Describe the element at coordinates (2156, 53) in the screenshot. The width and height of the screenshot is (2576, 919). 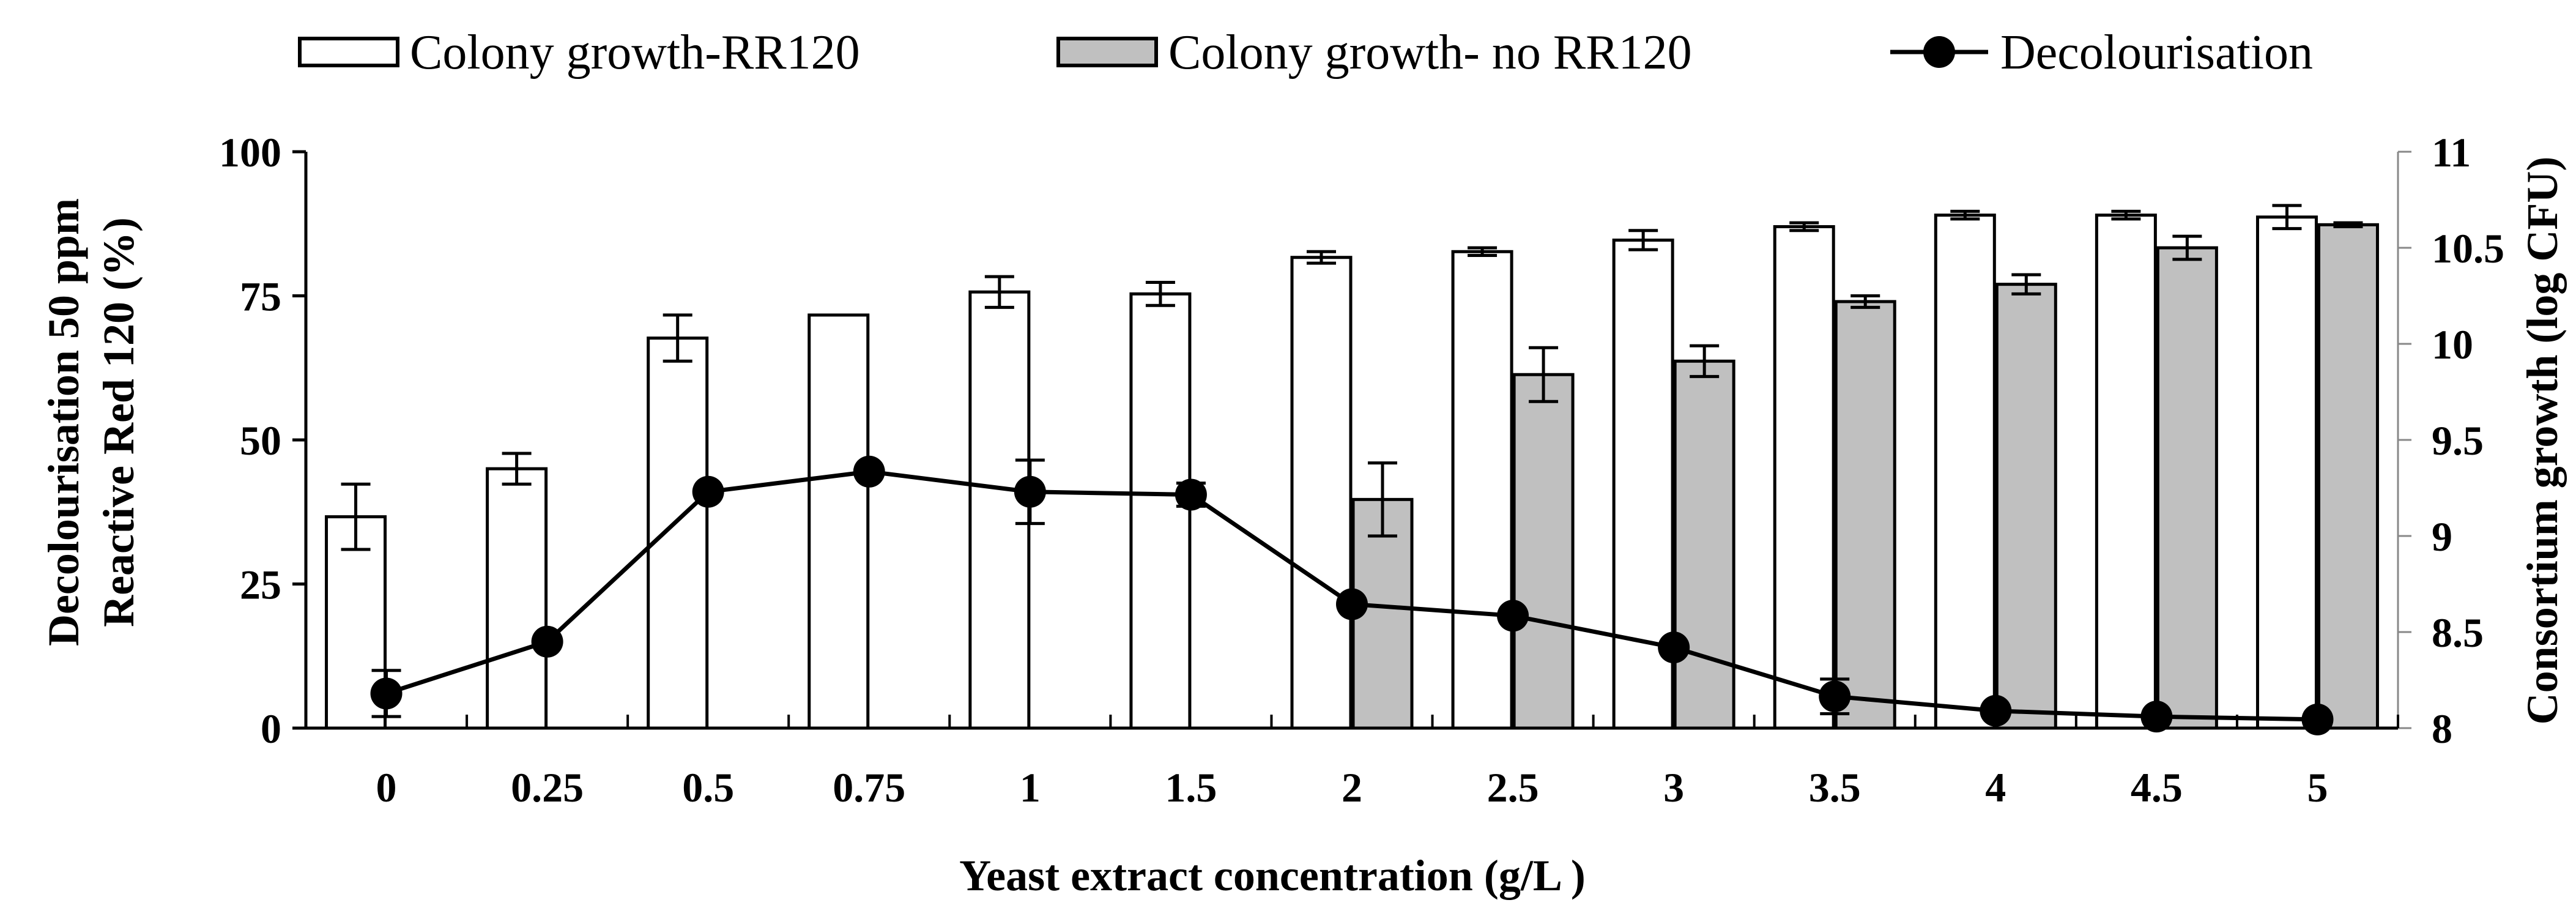
I see `legend-label: Decolourisation` at that location.